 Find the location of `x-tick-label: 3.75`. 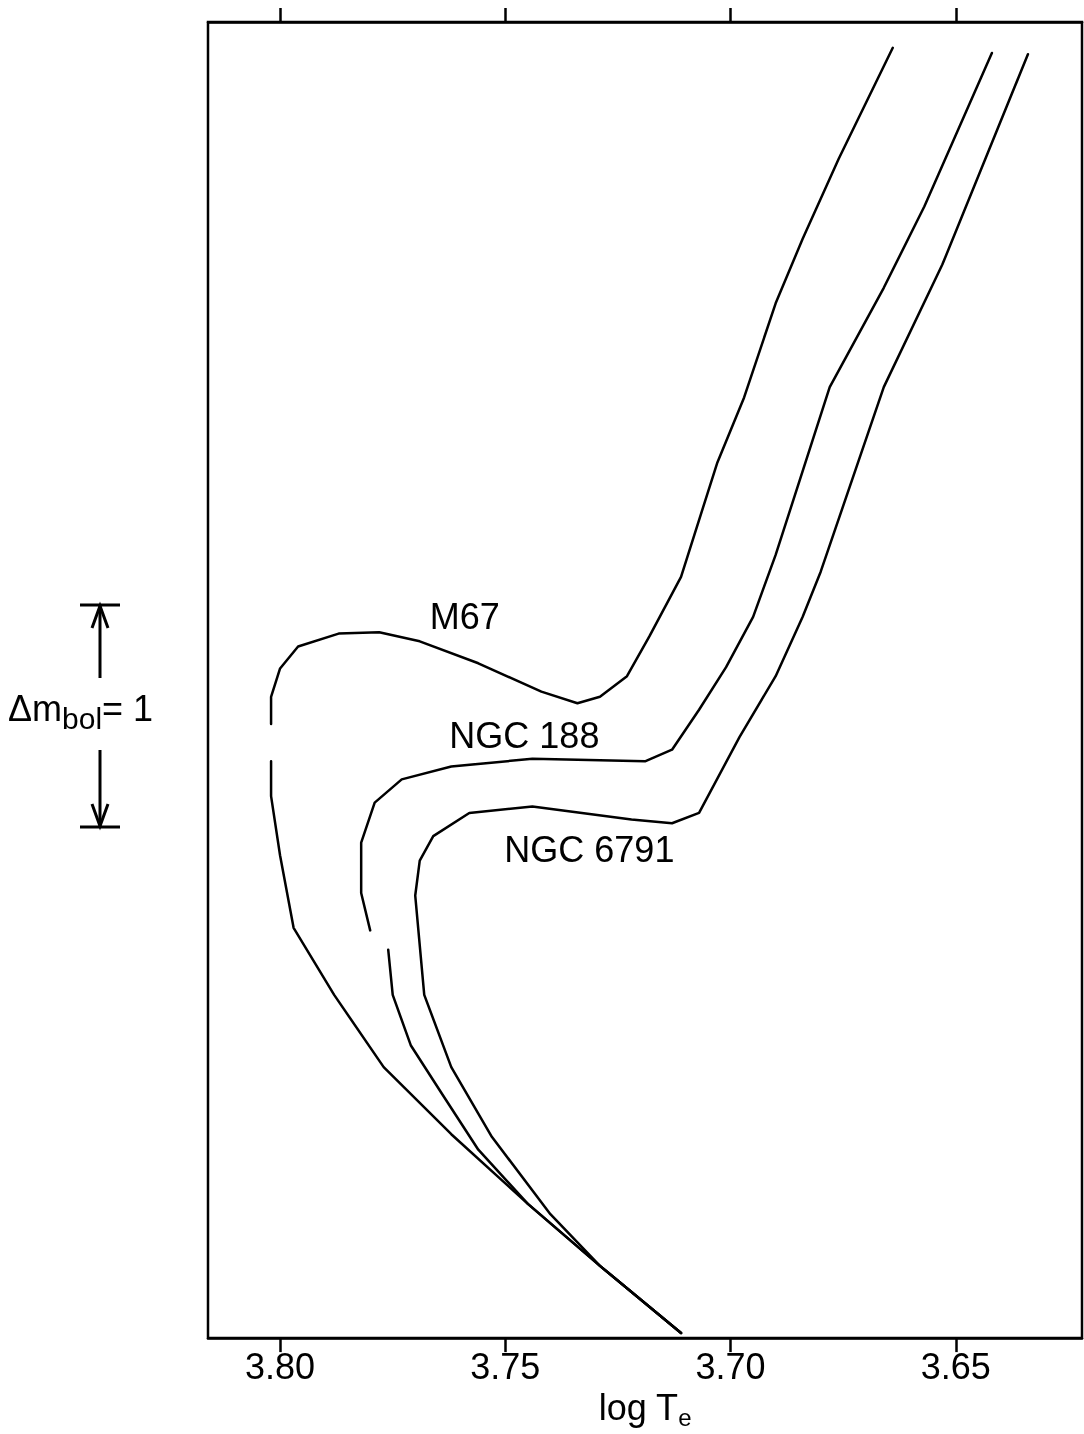

x-tick-label: 3.75 is located at coordinates (505, 1366).